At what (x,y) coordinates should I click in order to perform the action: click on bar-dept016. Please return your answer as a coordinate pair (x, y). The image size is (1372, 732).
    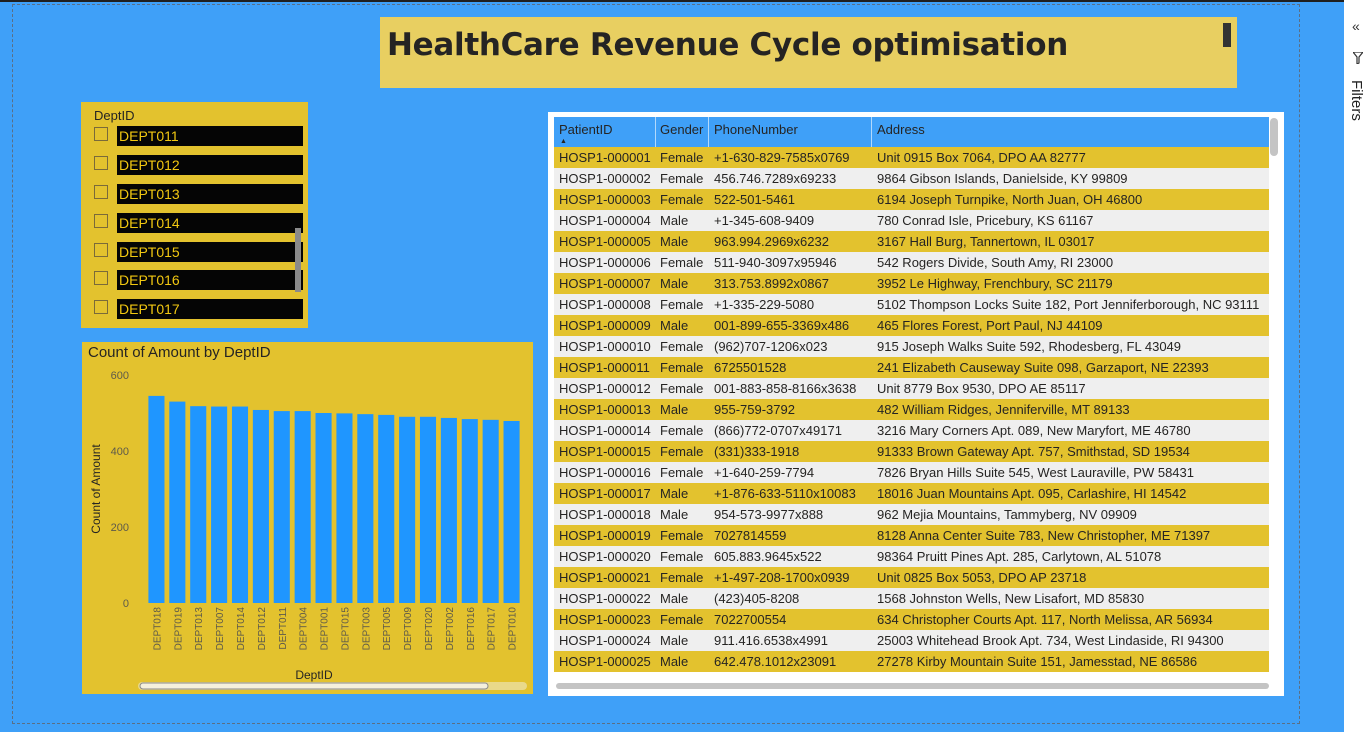
    Looking at the image, I should click on (469, 511).